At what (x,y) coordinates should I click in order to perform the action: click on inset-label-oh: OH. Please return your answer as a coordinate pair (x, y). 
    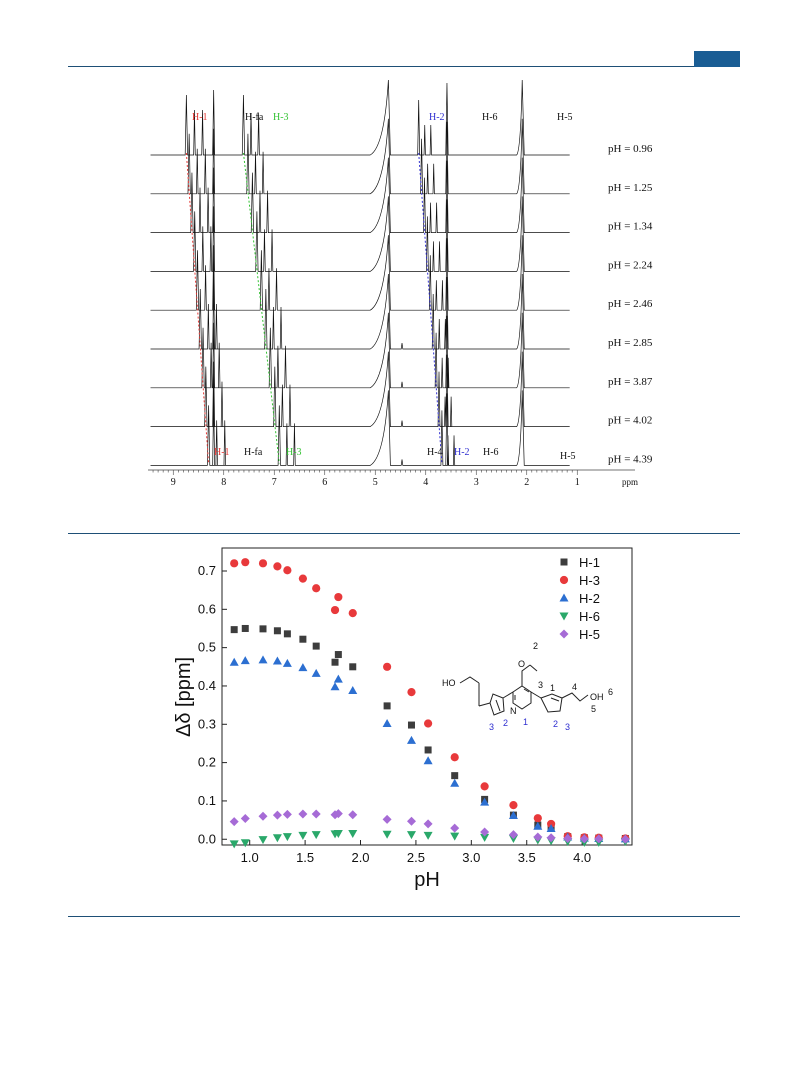
    Looking at the image, I should click on (597, 697).